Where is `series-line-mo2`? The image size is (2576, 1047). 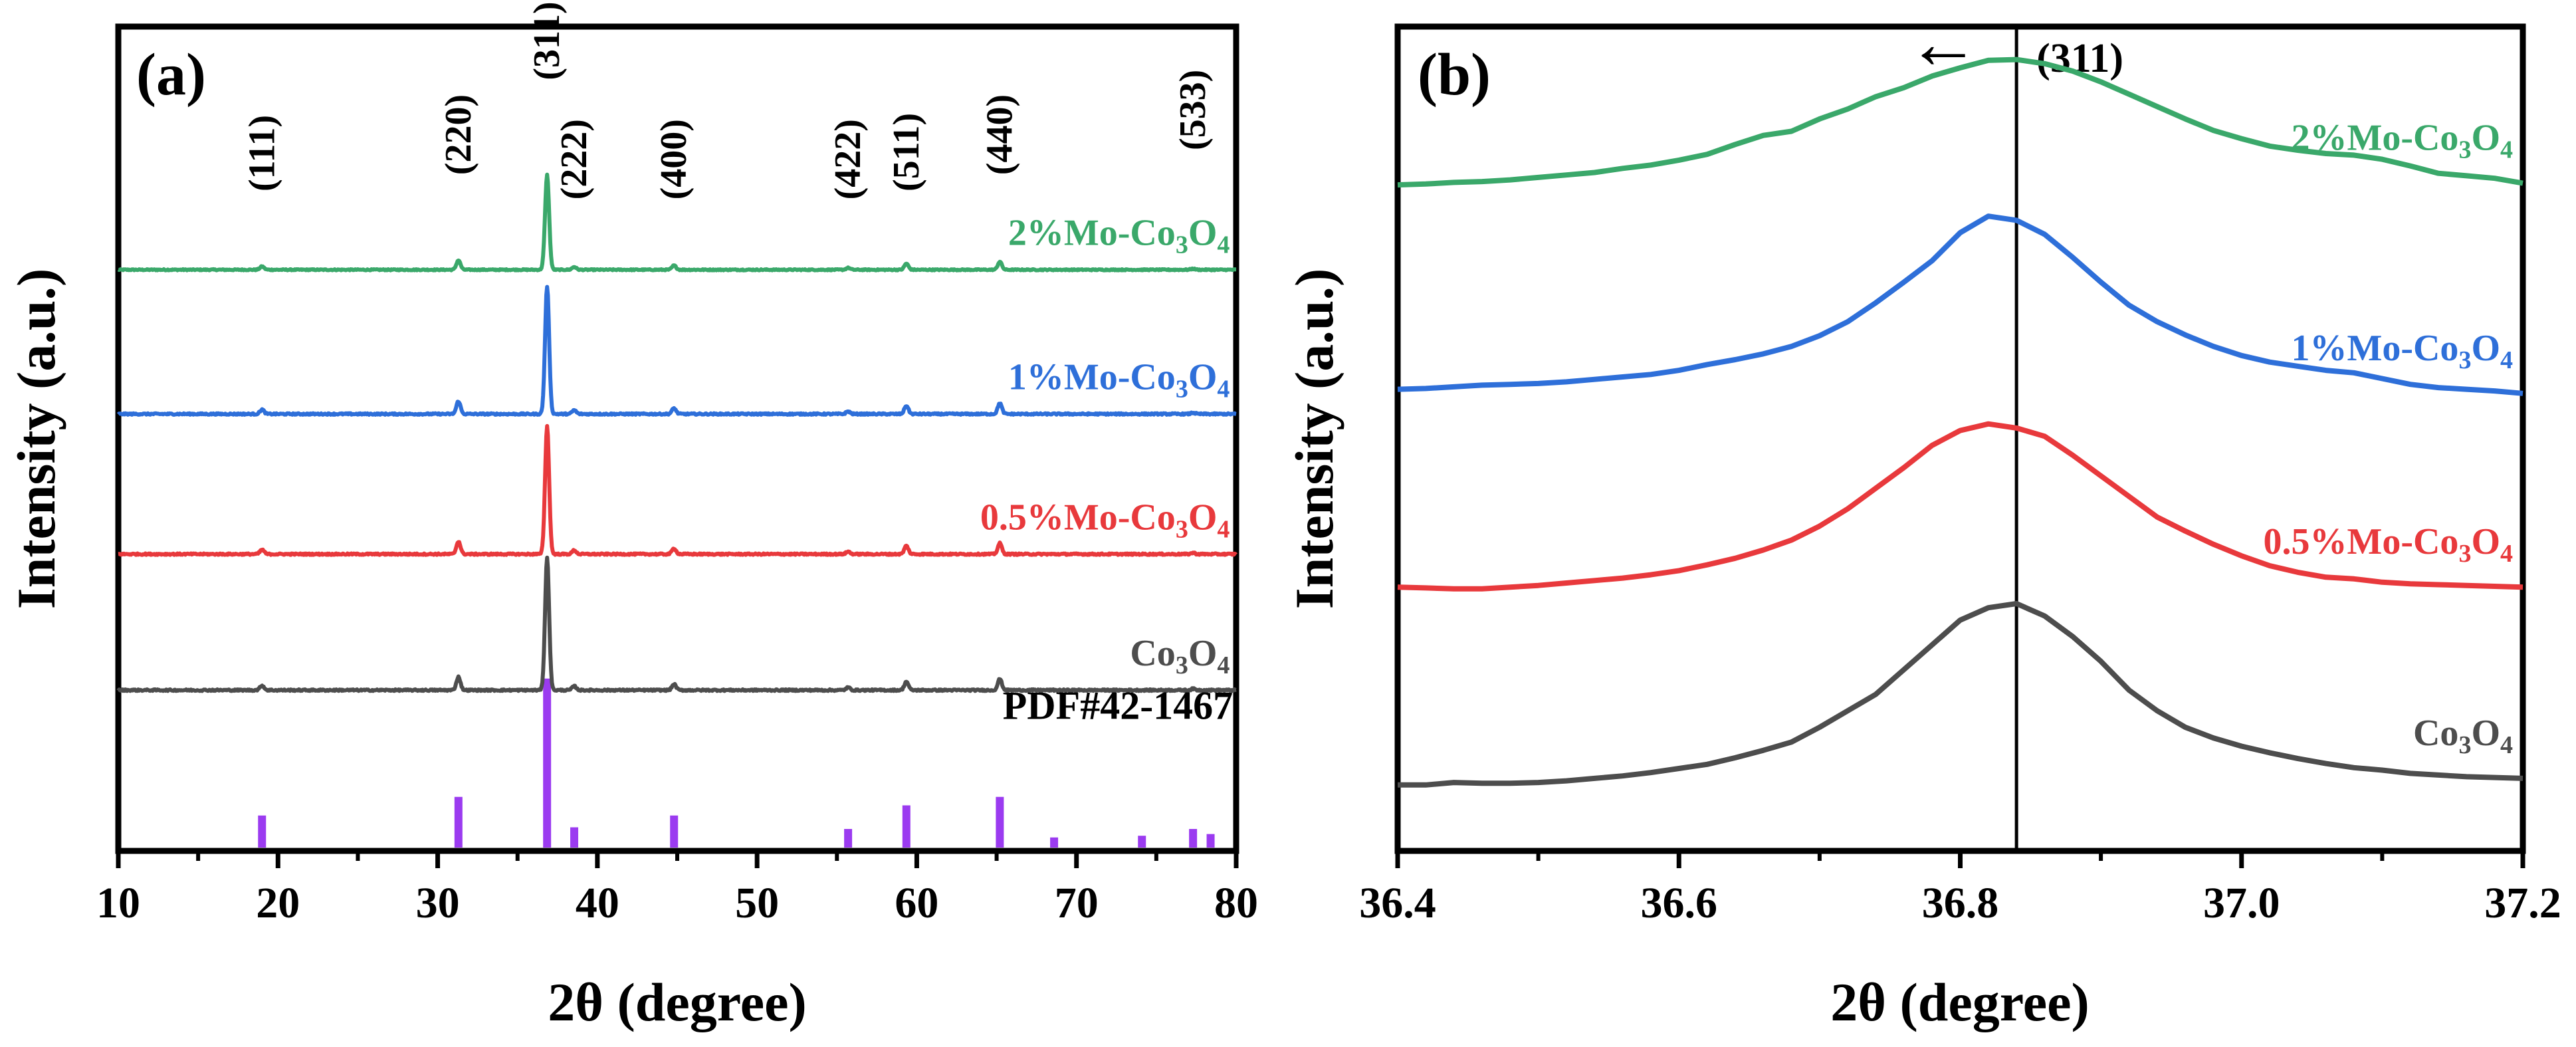 series-line-mo2 is located at coordinates (677, 222).